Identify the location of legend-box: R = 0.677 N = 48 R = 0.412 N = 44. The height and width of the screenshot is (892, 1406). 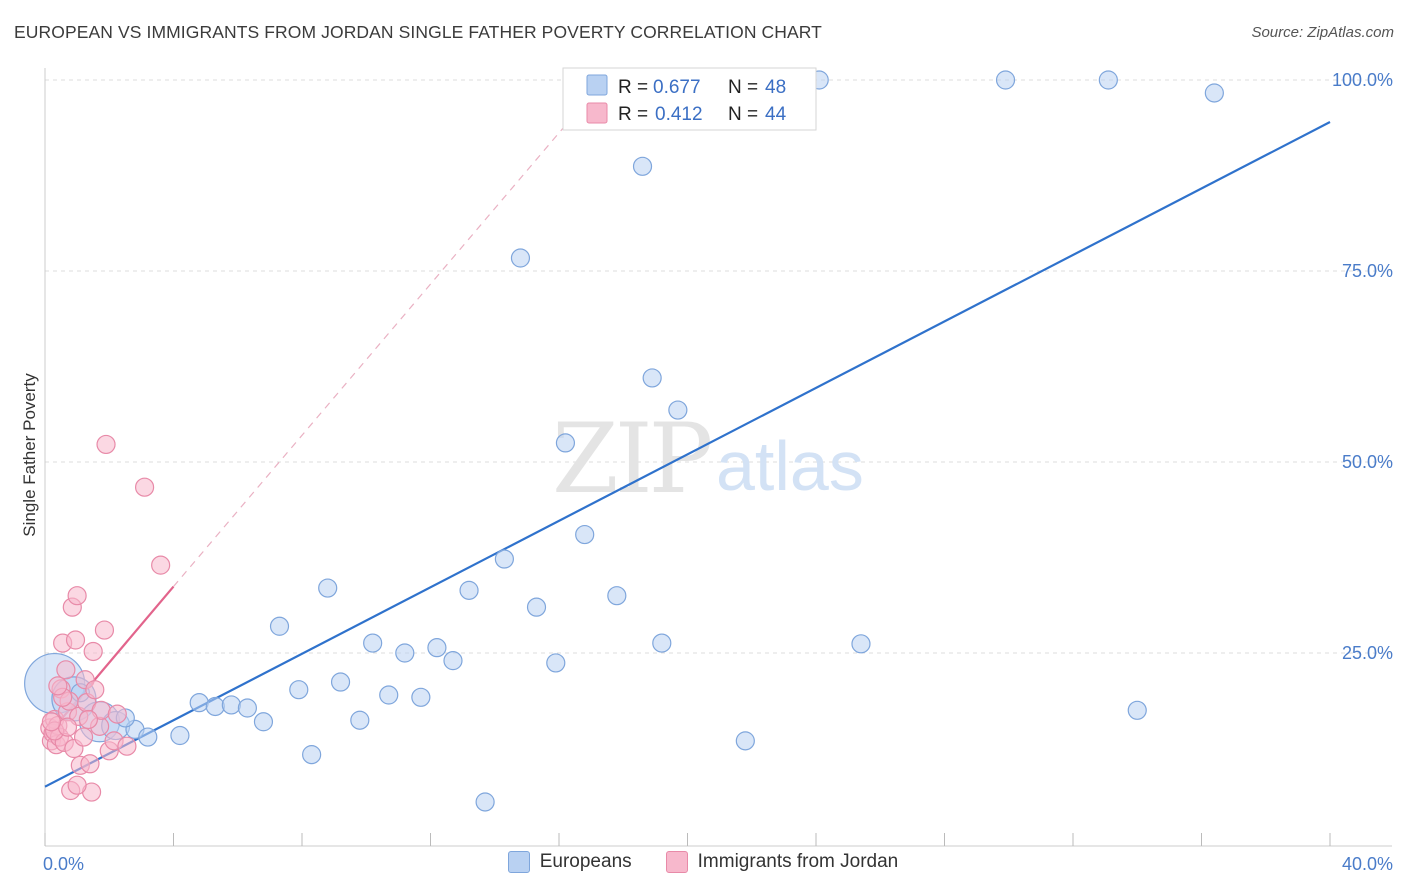
(689, 99).